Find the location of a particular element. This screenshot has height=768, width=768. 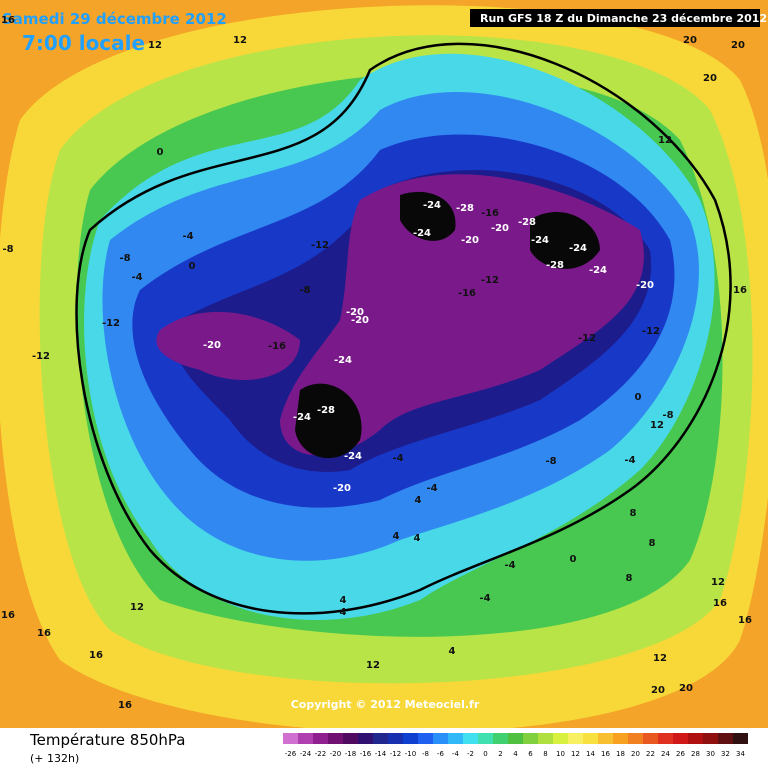

legend-tick-label: 2 is located at coordinates (500, 754).